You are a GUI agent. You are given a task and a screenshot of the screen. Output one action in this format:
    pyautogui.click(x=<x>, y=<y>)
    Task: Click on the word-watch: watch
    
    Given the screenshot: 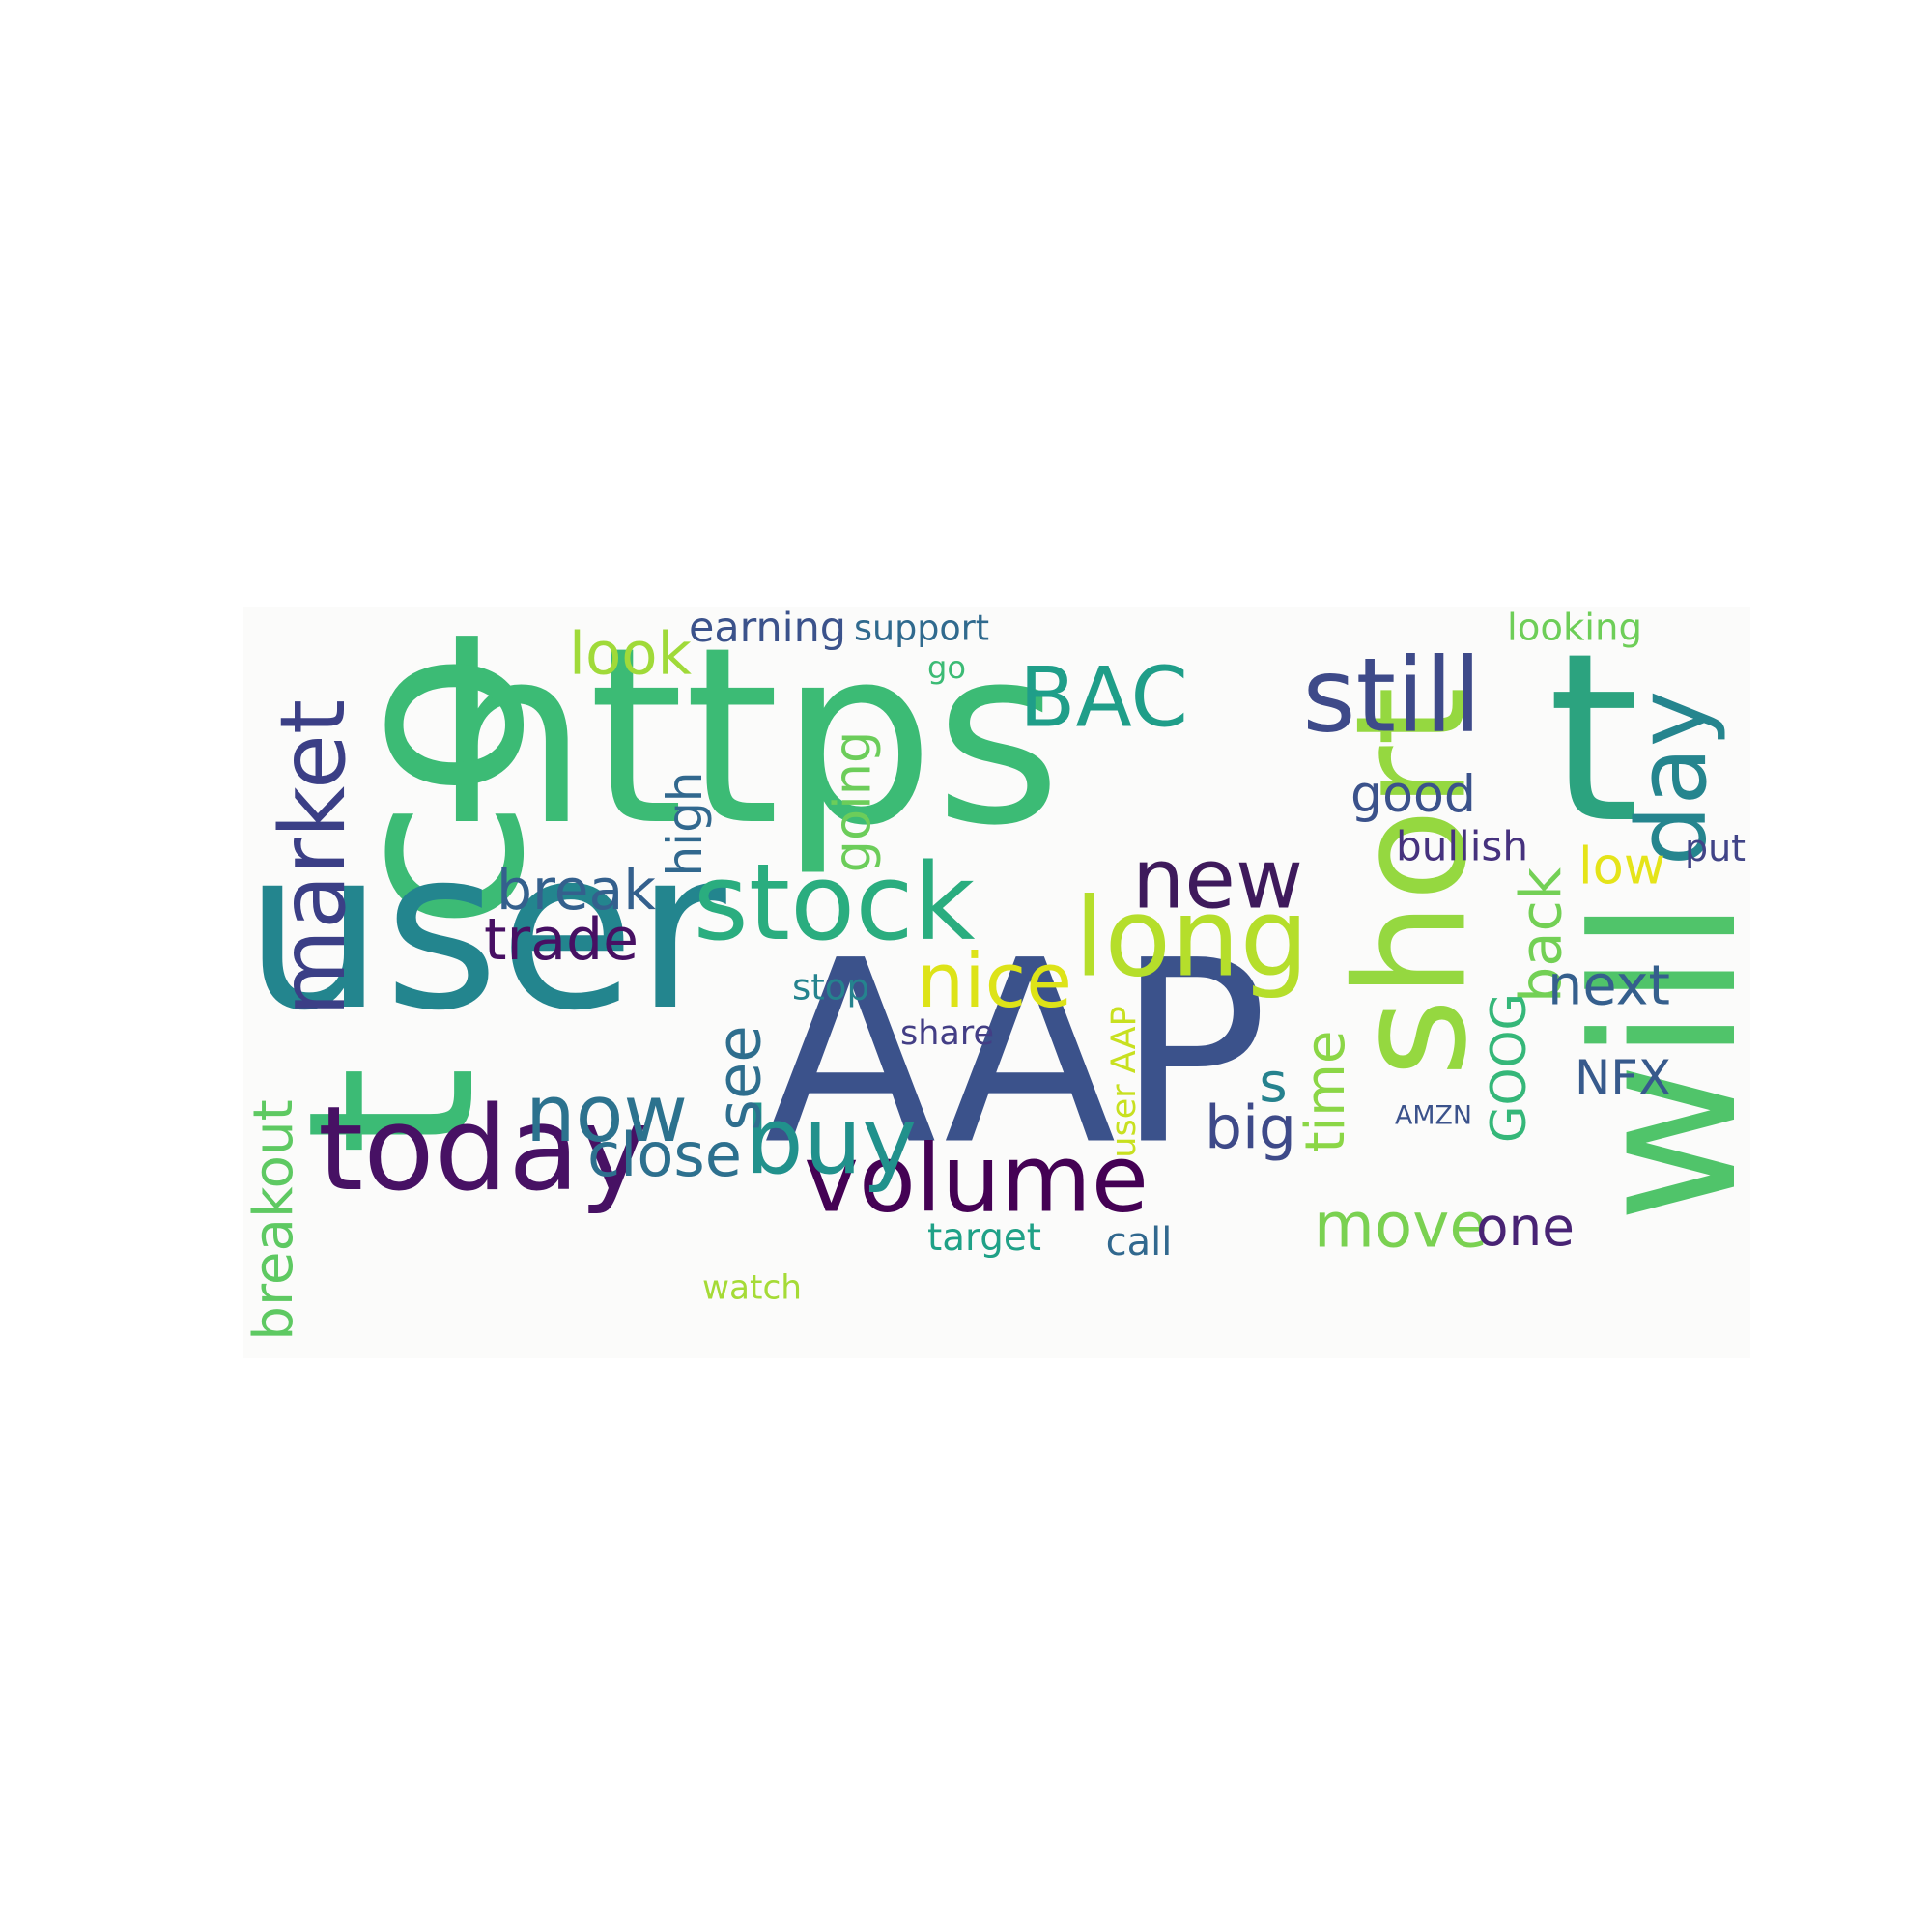 What is the action you would take?
    pyautogui.click(x=752, y=1288)
    